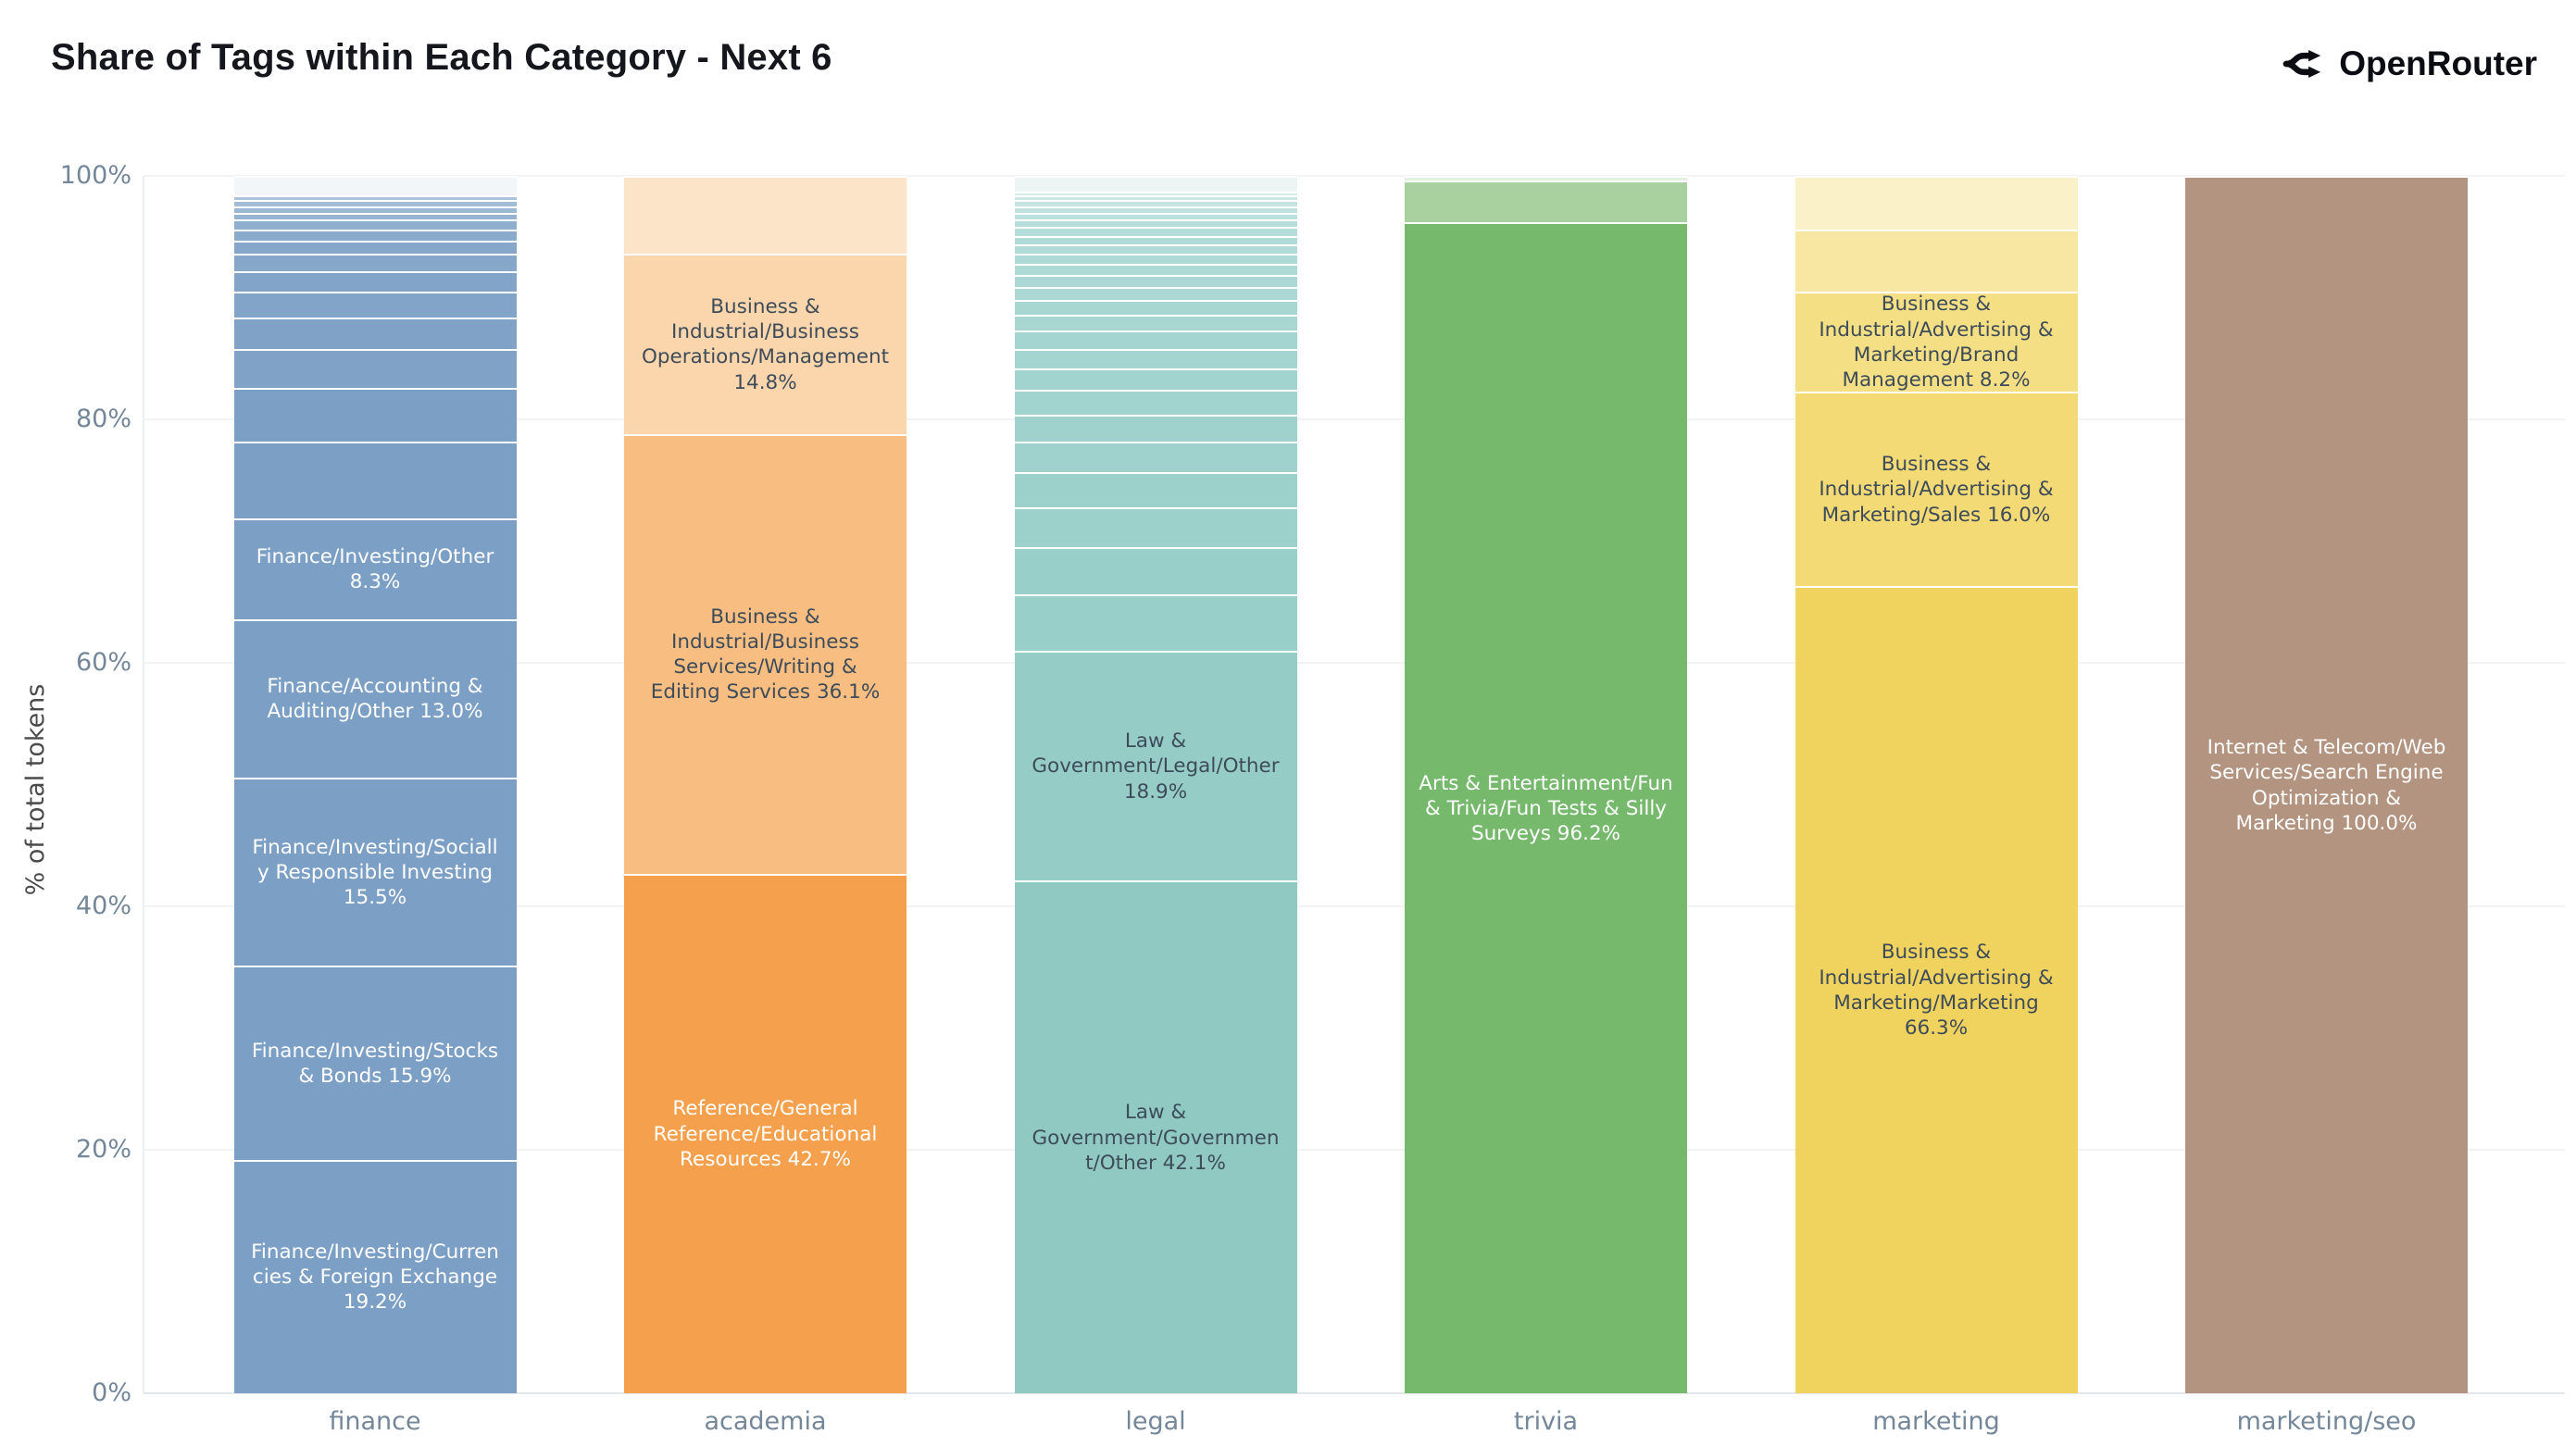 The image size is (2576, 1446). I want to click on x-axis-label: legal, so click(1155, 1421).